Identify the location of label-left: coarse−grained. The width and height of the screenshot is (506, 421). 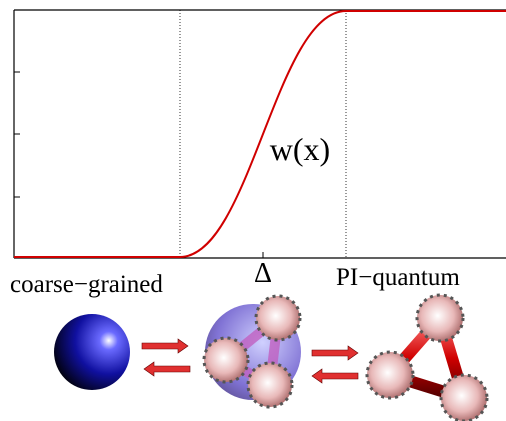
(86, 284).